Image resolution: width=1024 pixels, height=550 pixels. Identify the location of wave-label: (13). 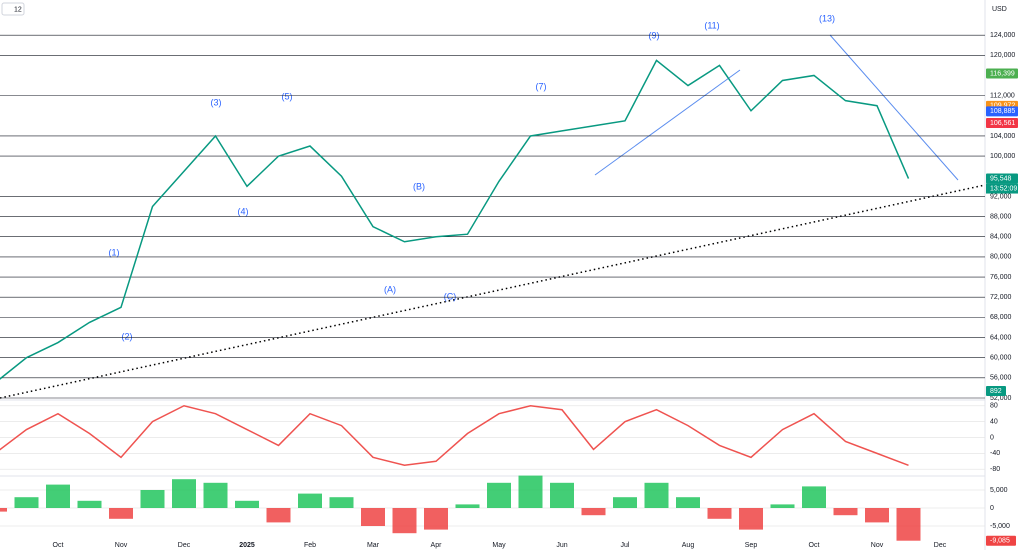
(827, 18).